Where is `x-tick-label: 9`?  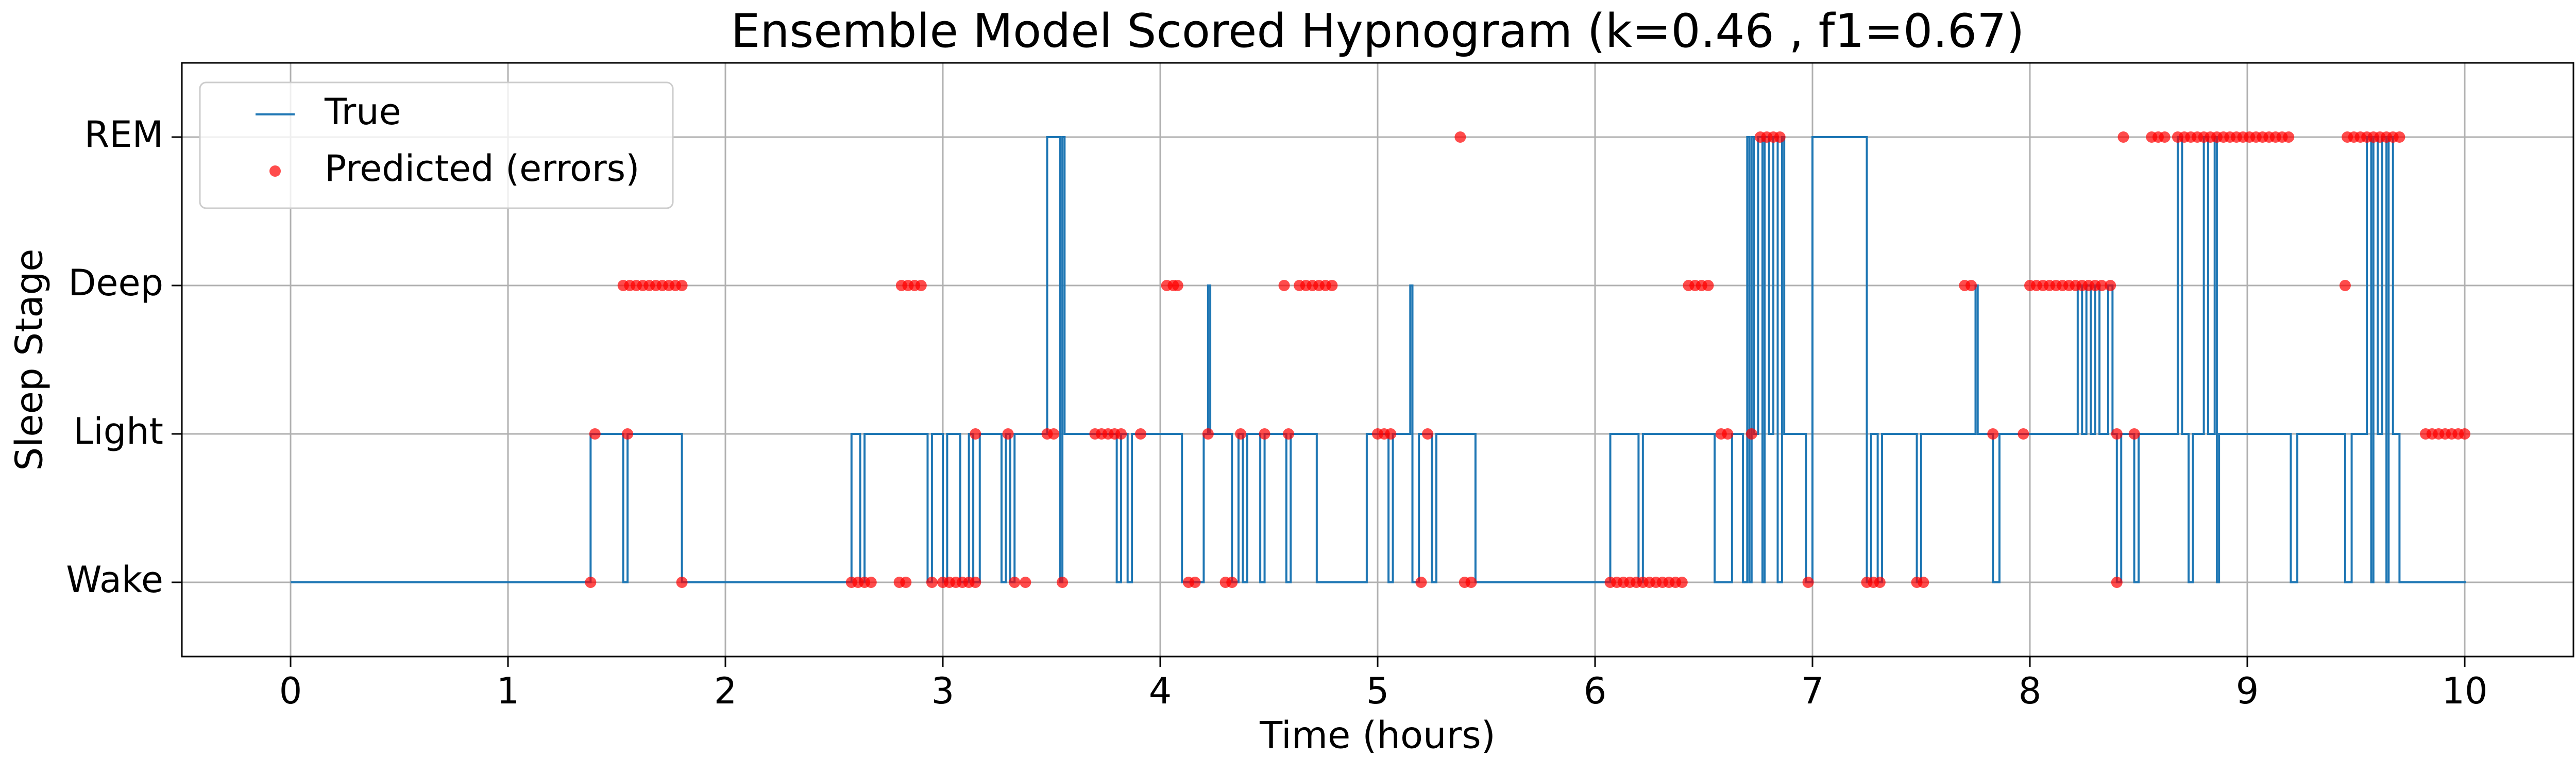 x-tick-label: 9 is located at coordinates (2247, 691).